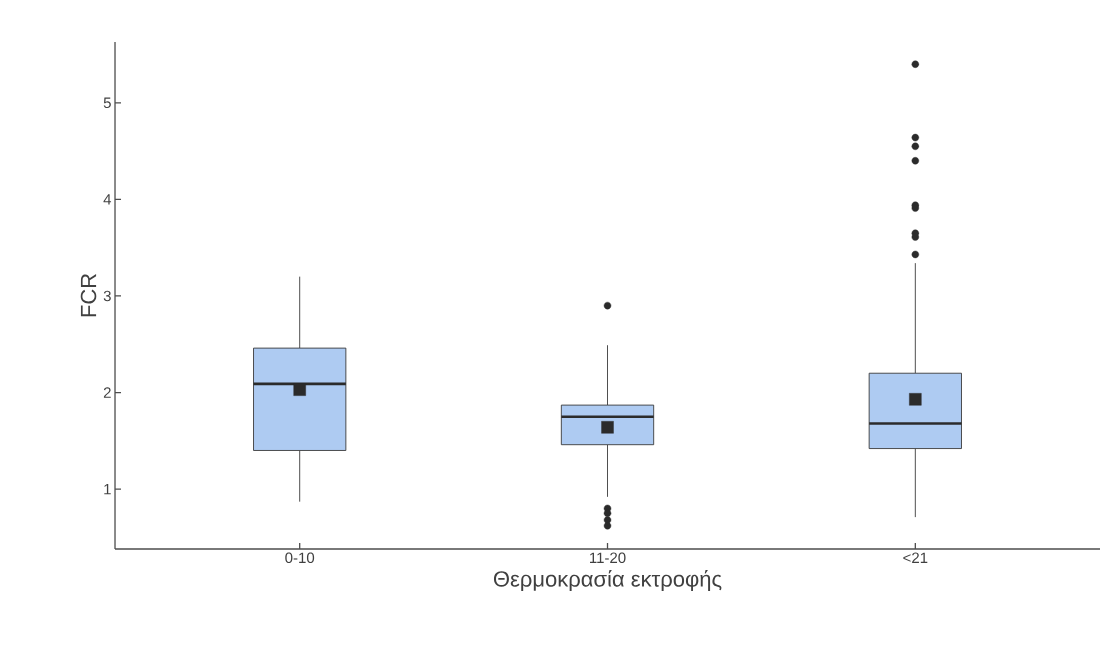 The height and width of the screenshot is (659, 1118). What do you see at coordinates (107, 296) in the screenshot?
I see `y-tick-label: 3` at bounding box center [107, 296].